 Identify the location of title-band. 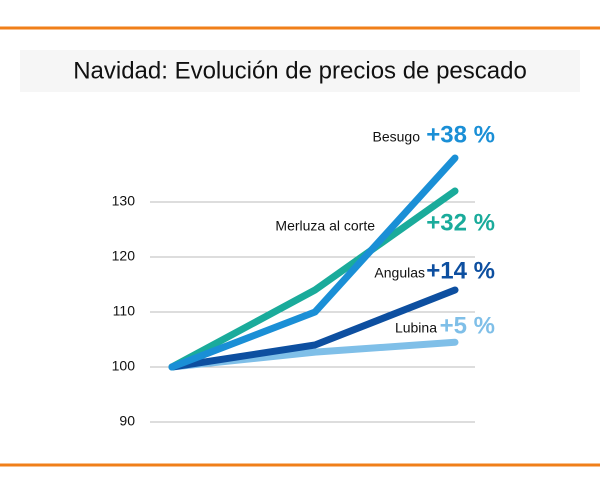
(300, 71).